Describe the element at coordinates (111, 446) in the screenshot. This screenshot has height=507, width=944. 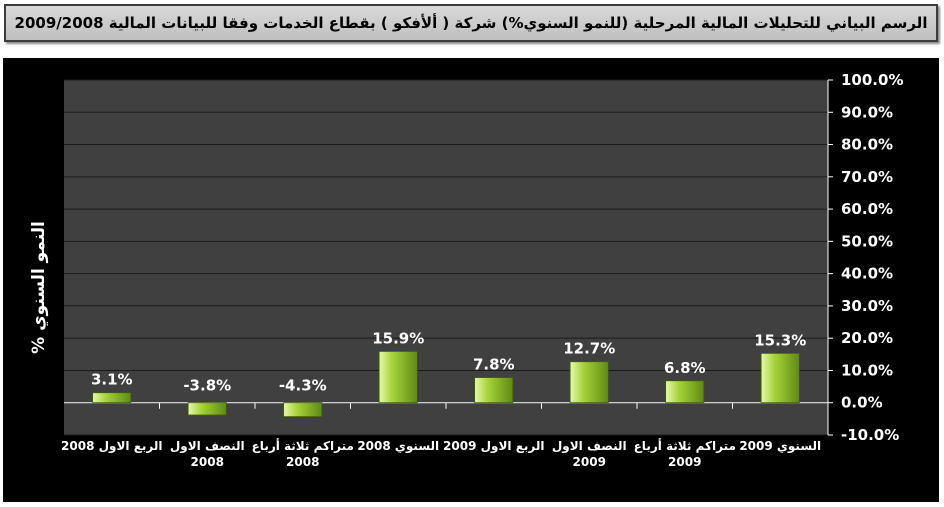
I see `x-tick-label: 2008 الربع الاول` at that location.